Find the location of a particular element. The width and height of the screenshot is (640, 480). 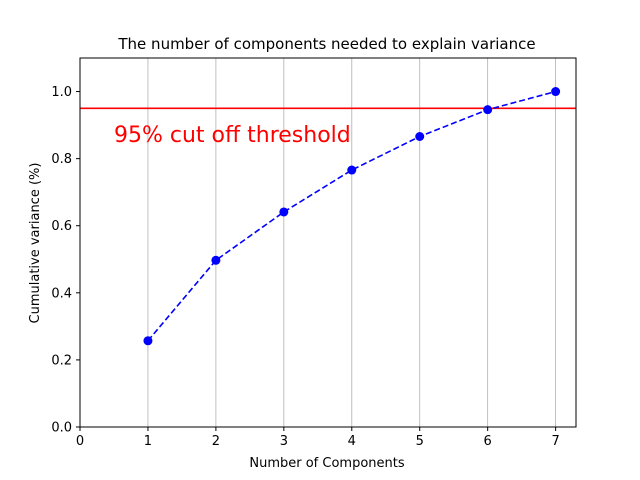

x-tick-label: 3 is located at coordinates (284, 441).